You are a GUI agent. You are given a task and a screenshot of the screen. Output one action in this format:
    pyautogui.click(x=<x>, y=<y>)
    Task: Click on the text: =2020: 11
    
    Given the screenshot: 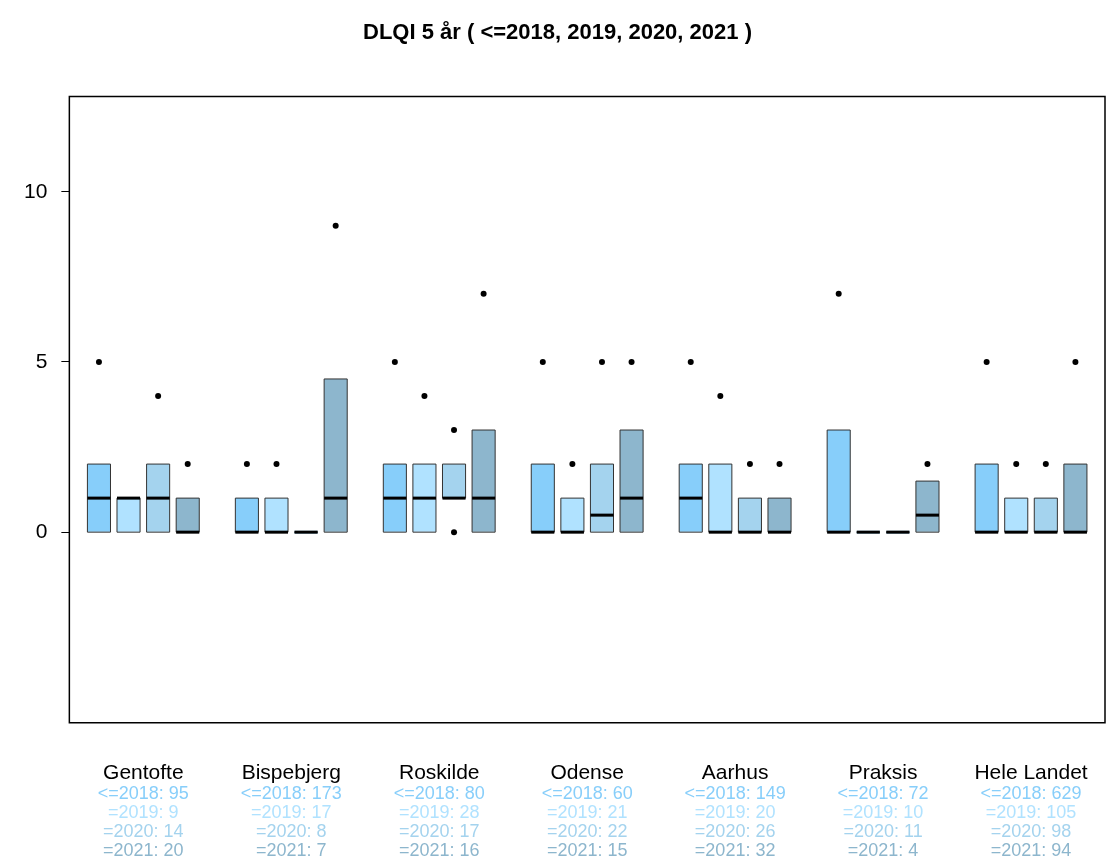 What is the action you would take?
    pyautogui.click(x=883, y=830)
    